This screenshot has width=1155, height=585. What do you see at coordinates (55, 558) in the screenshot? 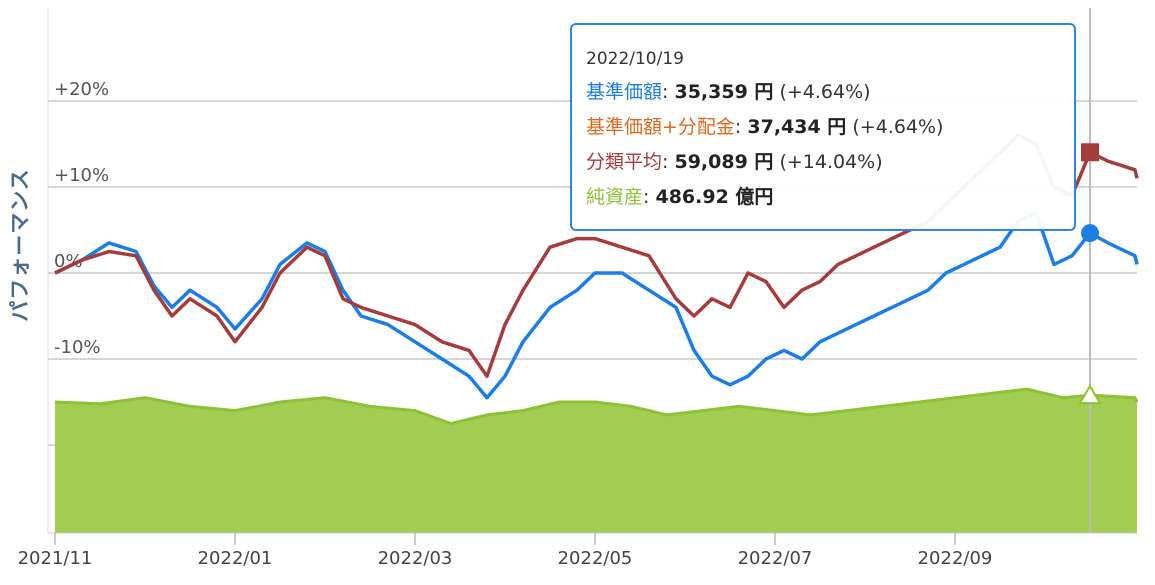
I see `x-tick-label: 2021/11` at bounding box center [55, 558].